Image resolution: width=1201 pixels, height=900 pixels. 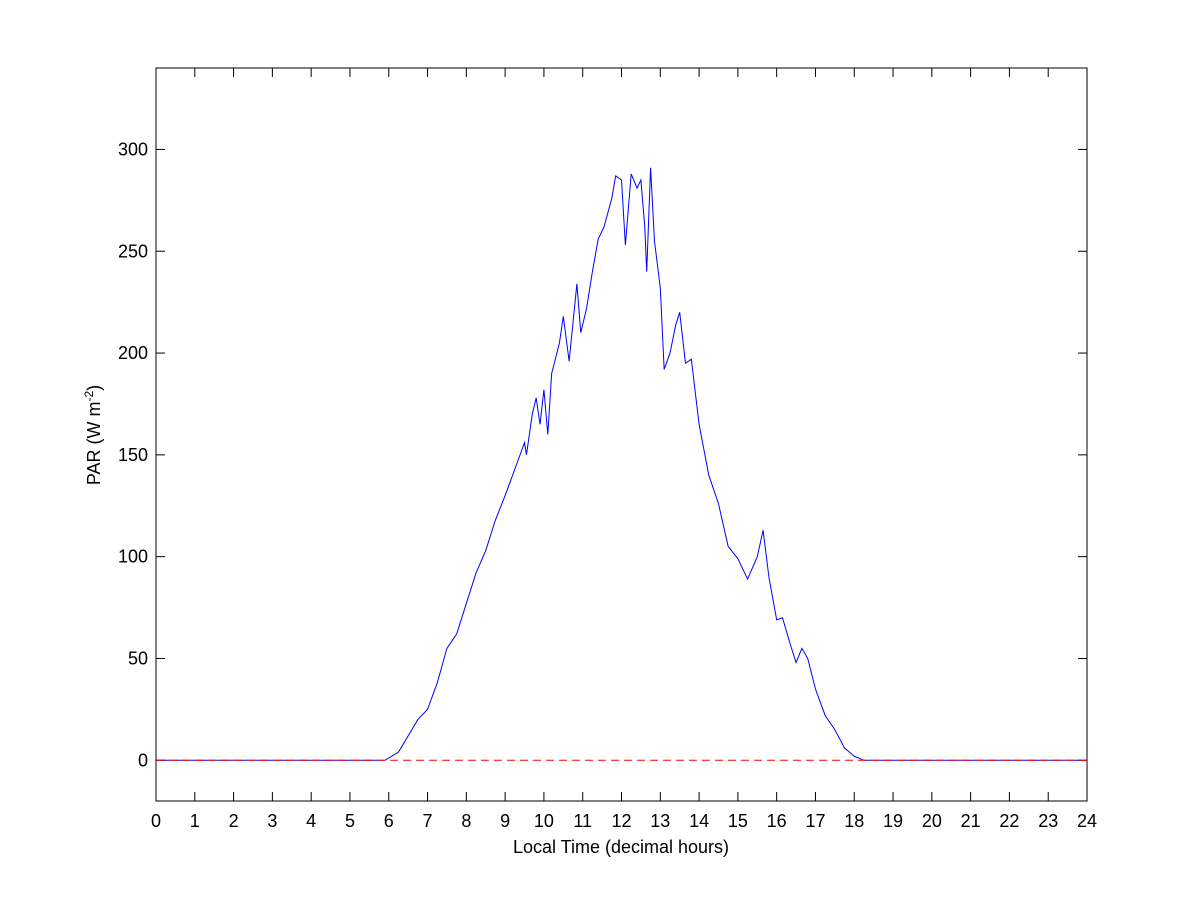 I want to click on x-tick-label: 7, so click(x=428, y=821).